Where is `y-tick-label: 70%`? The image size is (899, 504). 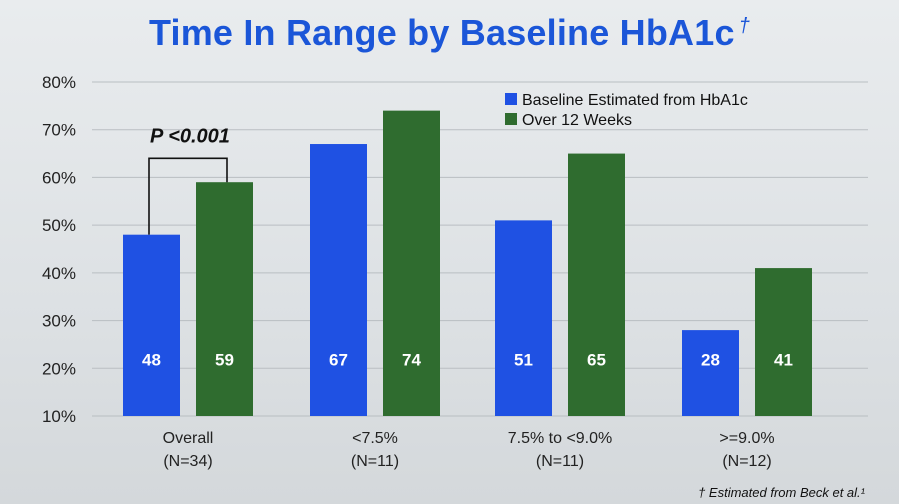 y-tick-label: 70% is located at coordinates (59, 130).